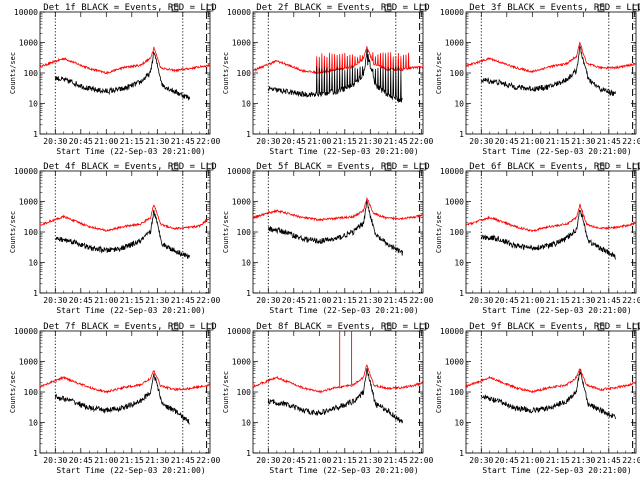  Describe the element at coordinates (342, 8) in the screenshot. I see `chart-title: Det 2f BLACK = Events, RED = LLD` at that location.